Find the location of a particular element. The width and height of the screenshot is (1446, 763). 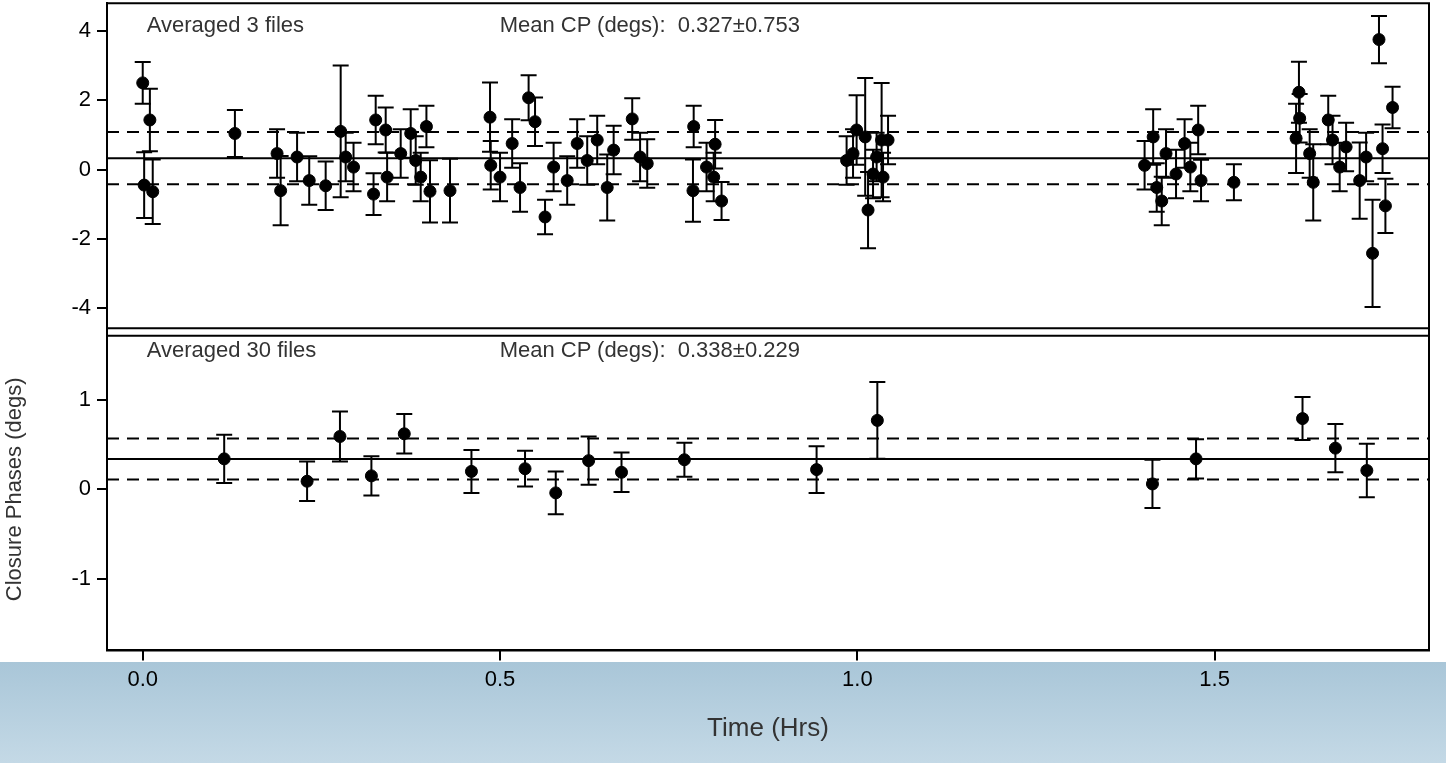

y-tick-label: -4 is located at coordinates (81, 307).